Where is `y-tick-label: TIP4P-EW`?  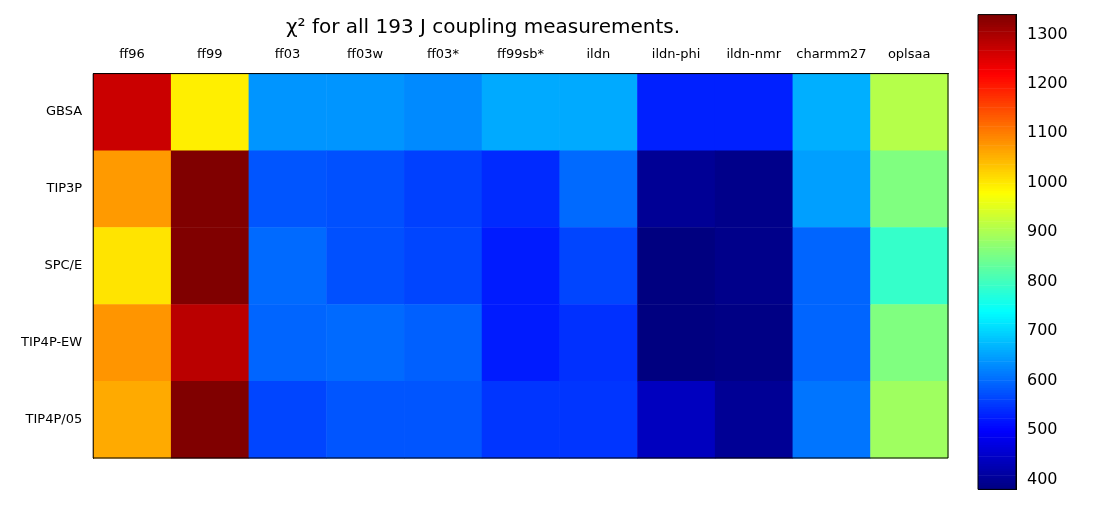
y-tick-label: TIP4P-EW is located at coordinates (51, 342).